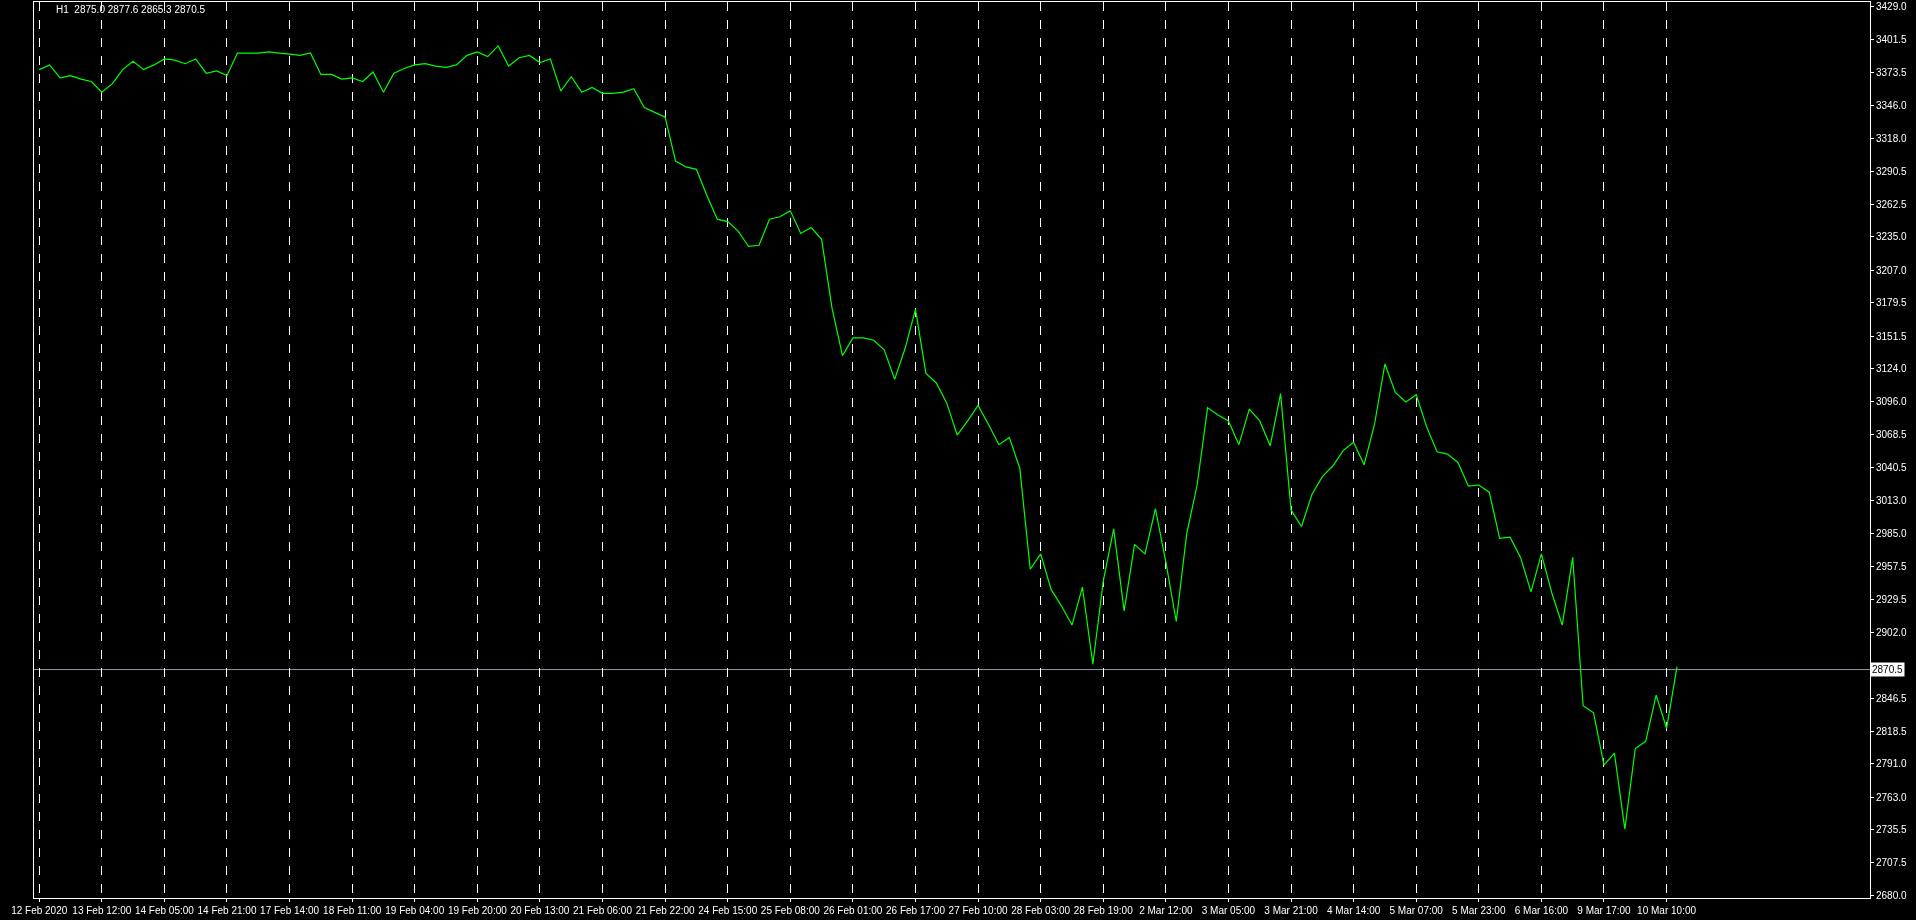 This screenshot has width=1916, height=920. Describe the element at coordinates (415, 910) in the screenshot. I see `x-tick-label: 19 Feb 04:00` at that location.